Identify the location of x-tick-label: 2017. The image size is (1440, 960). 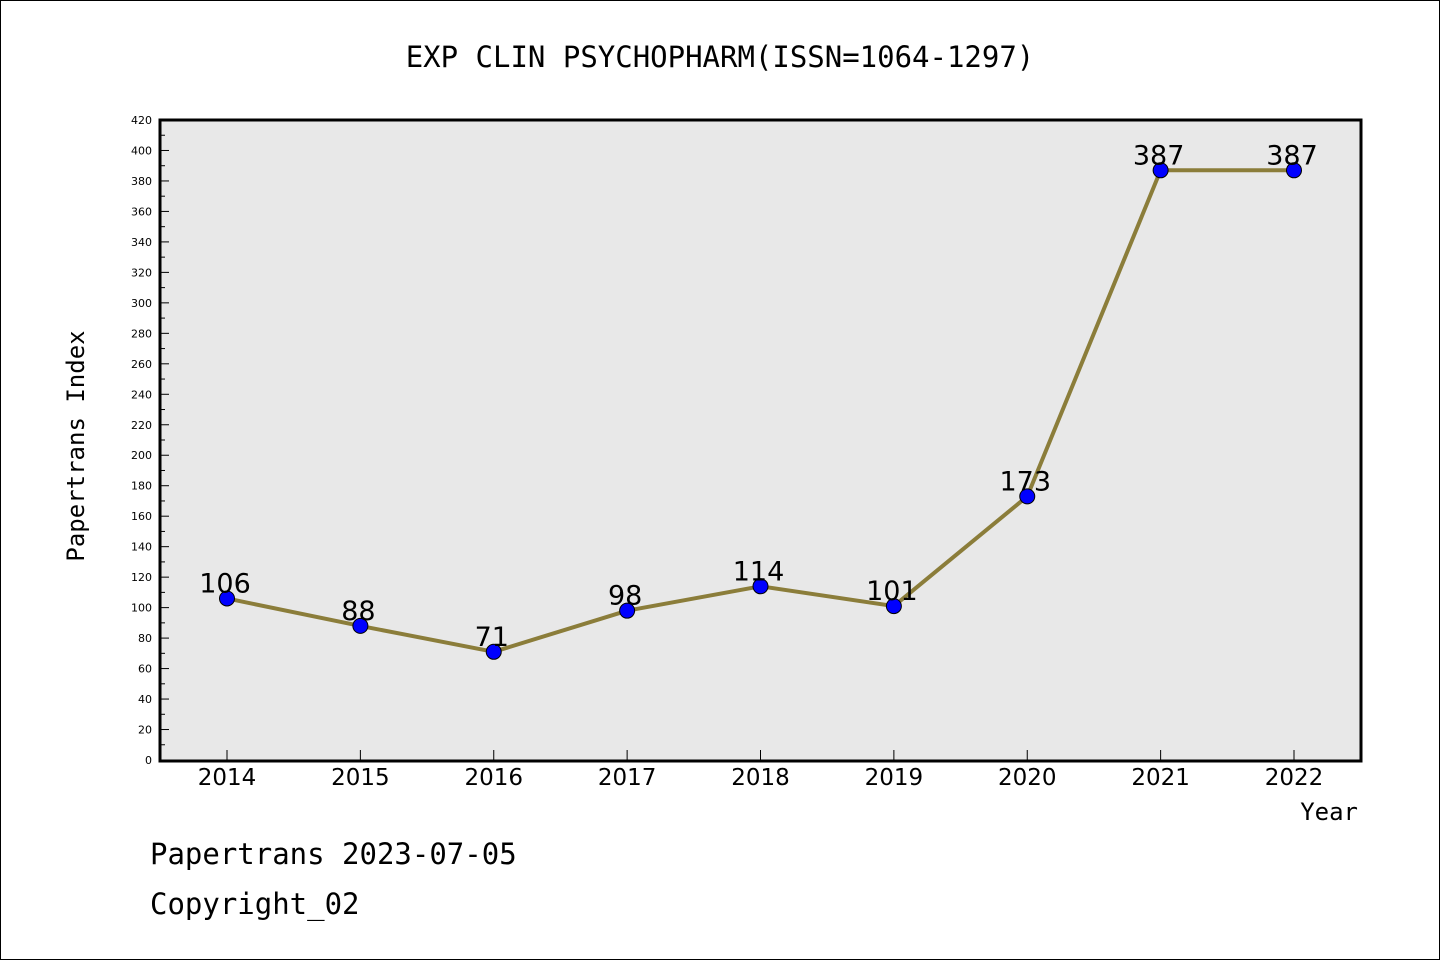
(627, 778).